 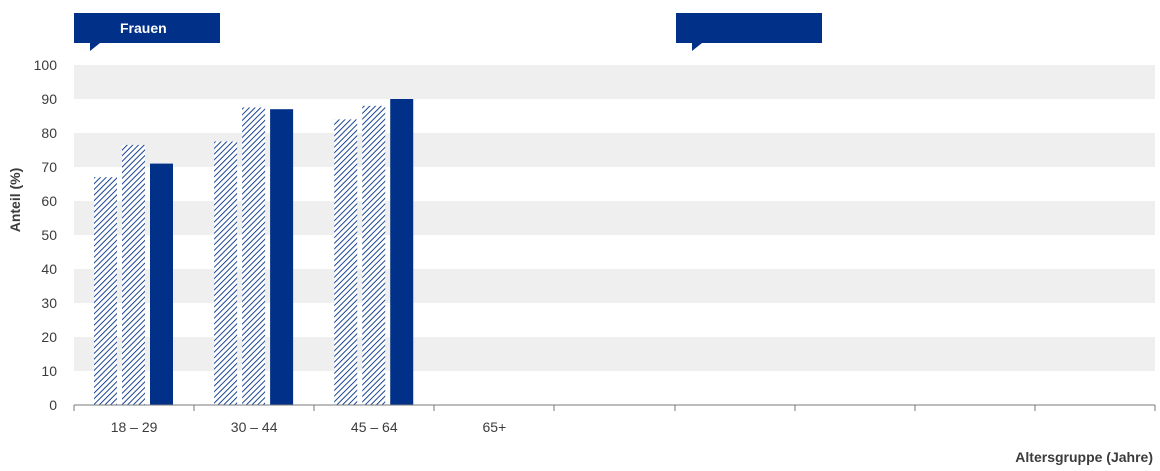 What do you see at coordinates (147, 32) in the screenshot?
I see `panel-label-frauen: Frauen` at bounding box center [147, 32].